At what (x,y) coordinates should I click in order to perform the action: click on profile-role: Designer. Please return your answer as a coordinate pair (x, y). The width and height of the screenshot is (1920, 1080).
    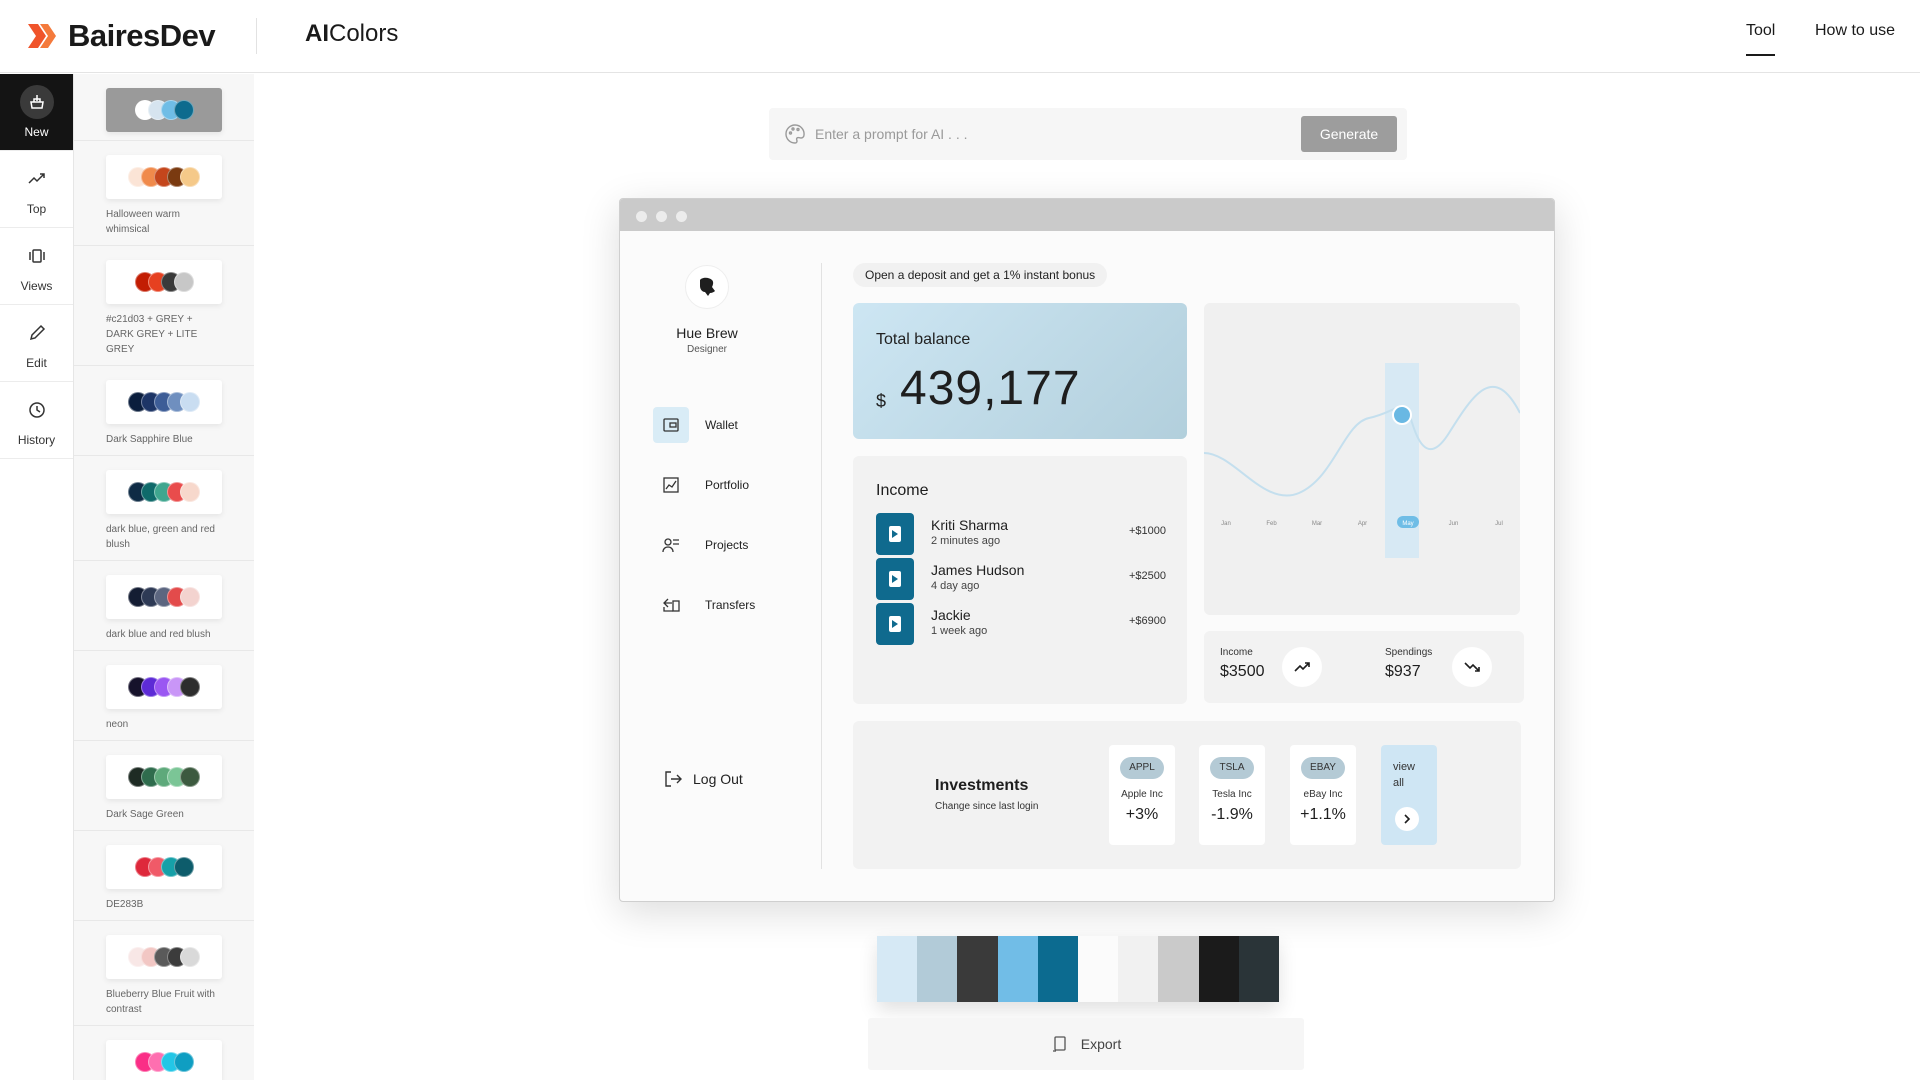
    Looking at the image, I should click on (707, 349).